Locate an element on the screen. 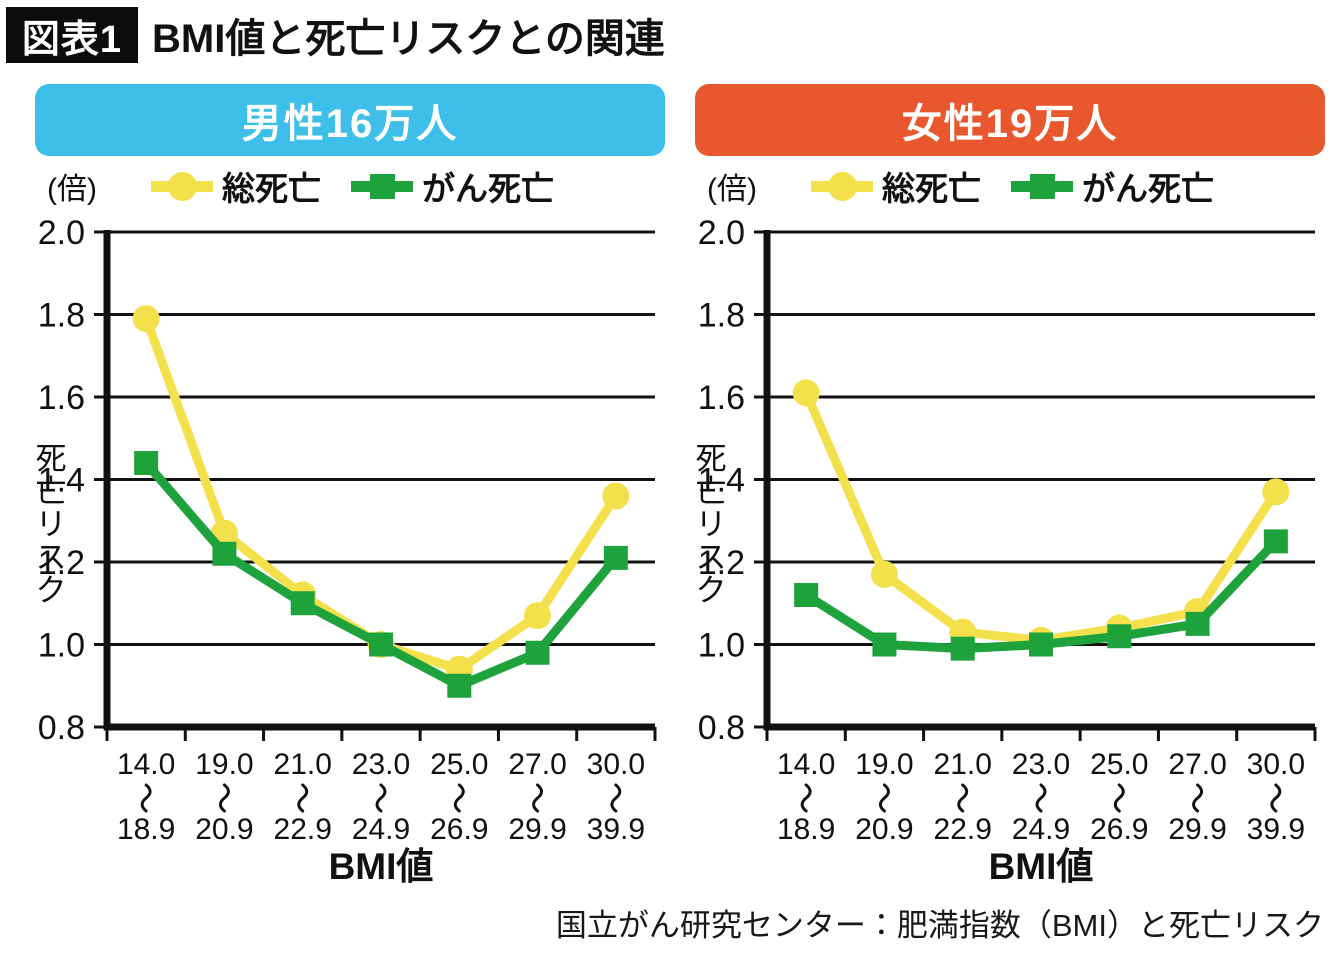 The image size is (1340, 954). x-tick-label-bottom: 29.9 is located at coordinates (537, 829).